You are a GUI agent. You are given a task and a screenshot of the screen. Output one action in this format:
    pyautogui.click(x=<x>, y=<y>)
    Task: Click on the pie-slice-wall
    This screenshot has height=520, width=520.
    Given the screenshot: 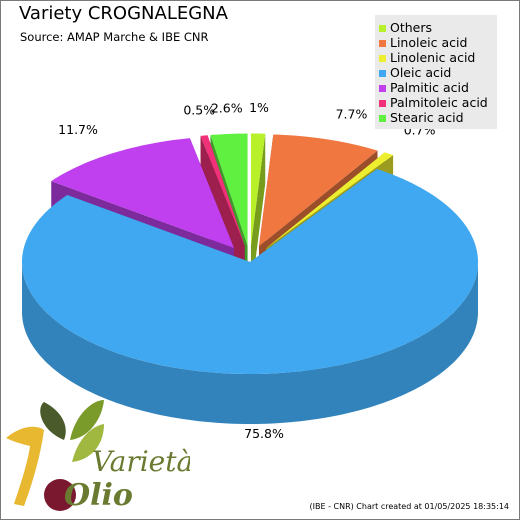 What is the action you would take?
    pyautogui.click(x=258, y=214)
    